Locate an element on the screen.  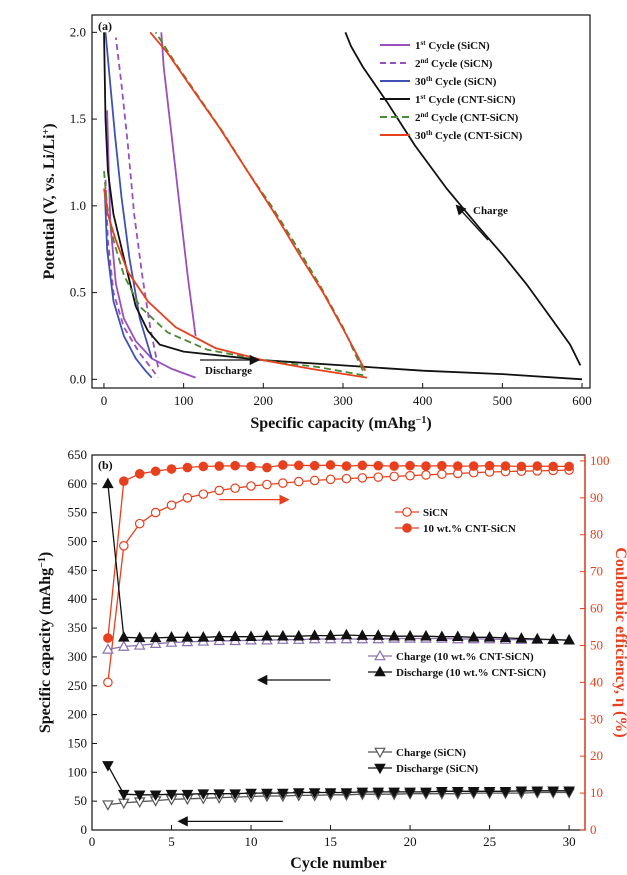
y-tick-label-b: 100 is located at coordinates (78, 771).